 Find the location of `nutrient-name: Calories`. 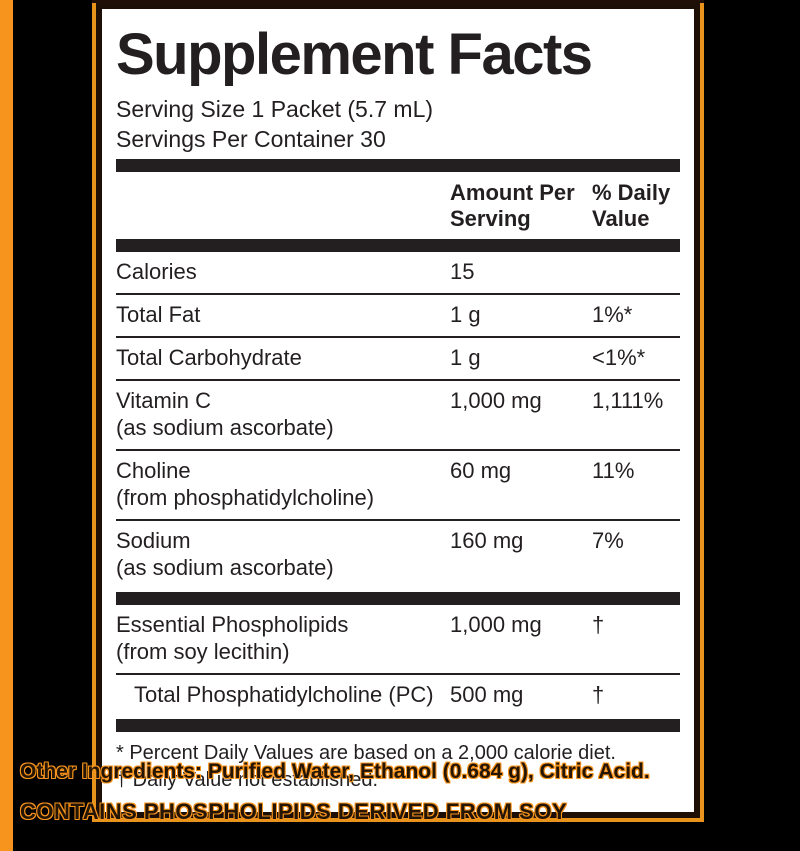

nutrient-name: Calories is located at coordinates (156, 271).